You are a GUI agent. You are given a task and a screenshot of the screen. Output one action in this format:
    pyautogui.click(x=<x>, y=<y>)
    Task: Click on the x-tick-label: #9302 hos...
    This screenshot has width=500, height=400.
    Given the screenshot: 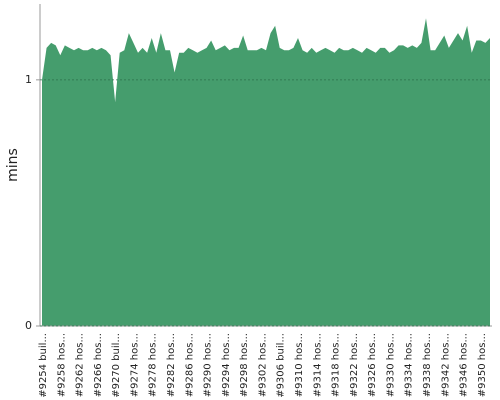 What is the action you would take?
    pyautogui.click(x=262, y=365)
    